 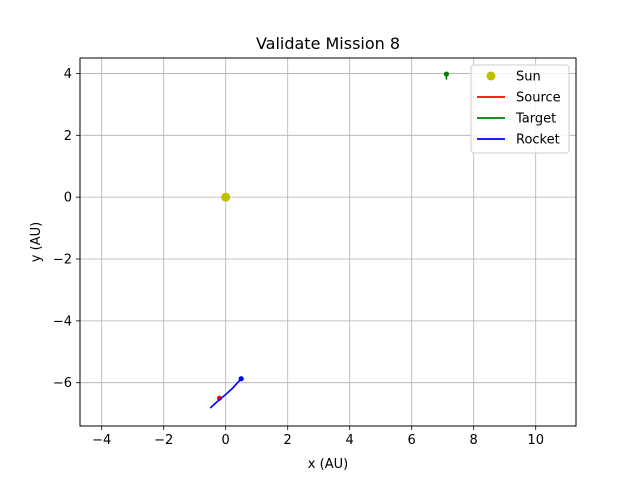 What do you see at coordinates (491, 76) in the screenshot?
I see `legend-sun-swatch` at bounding box center [491, 76].